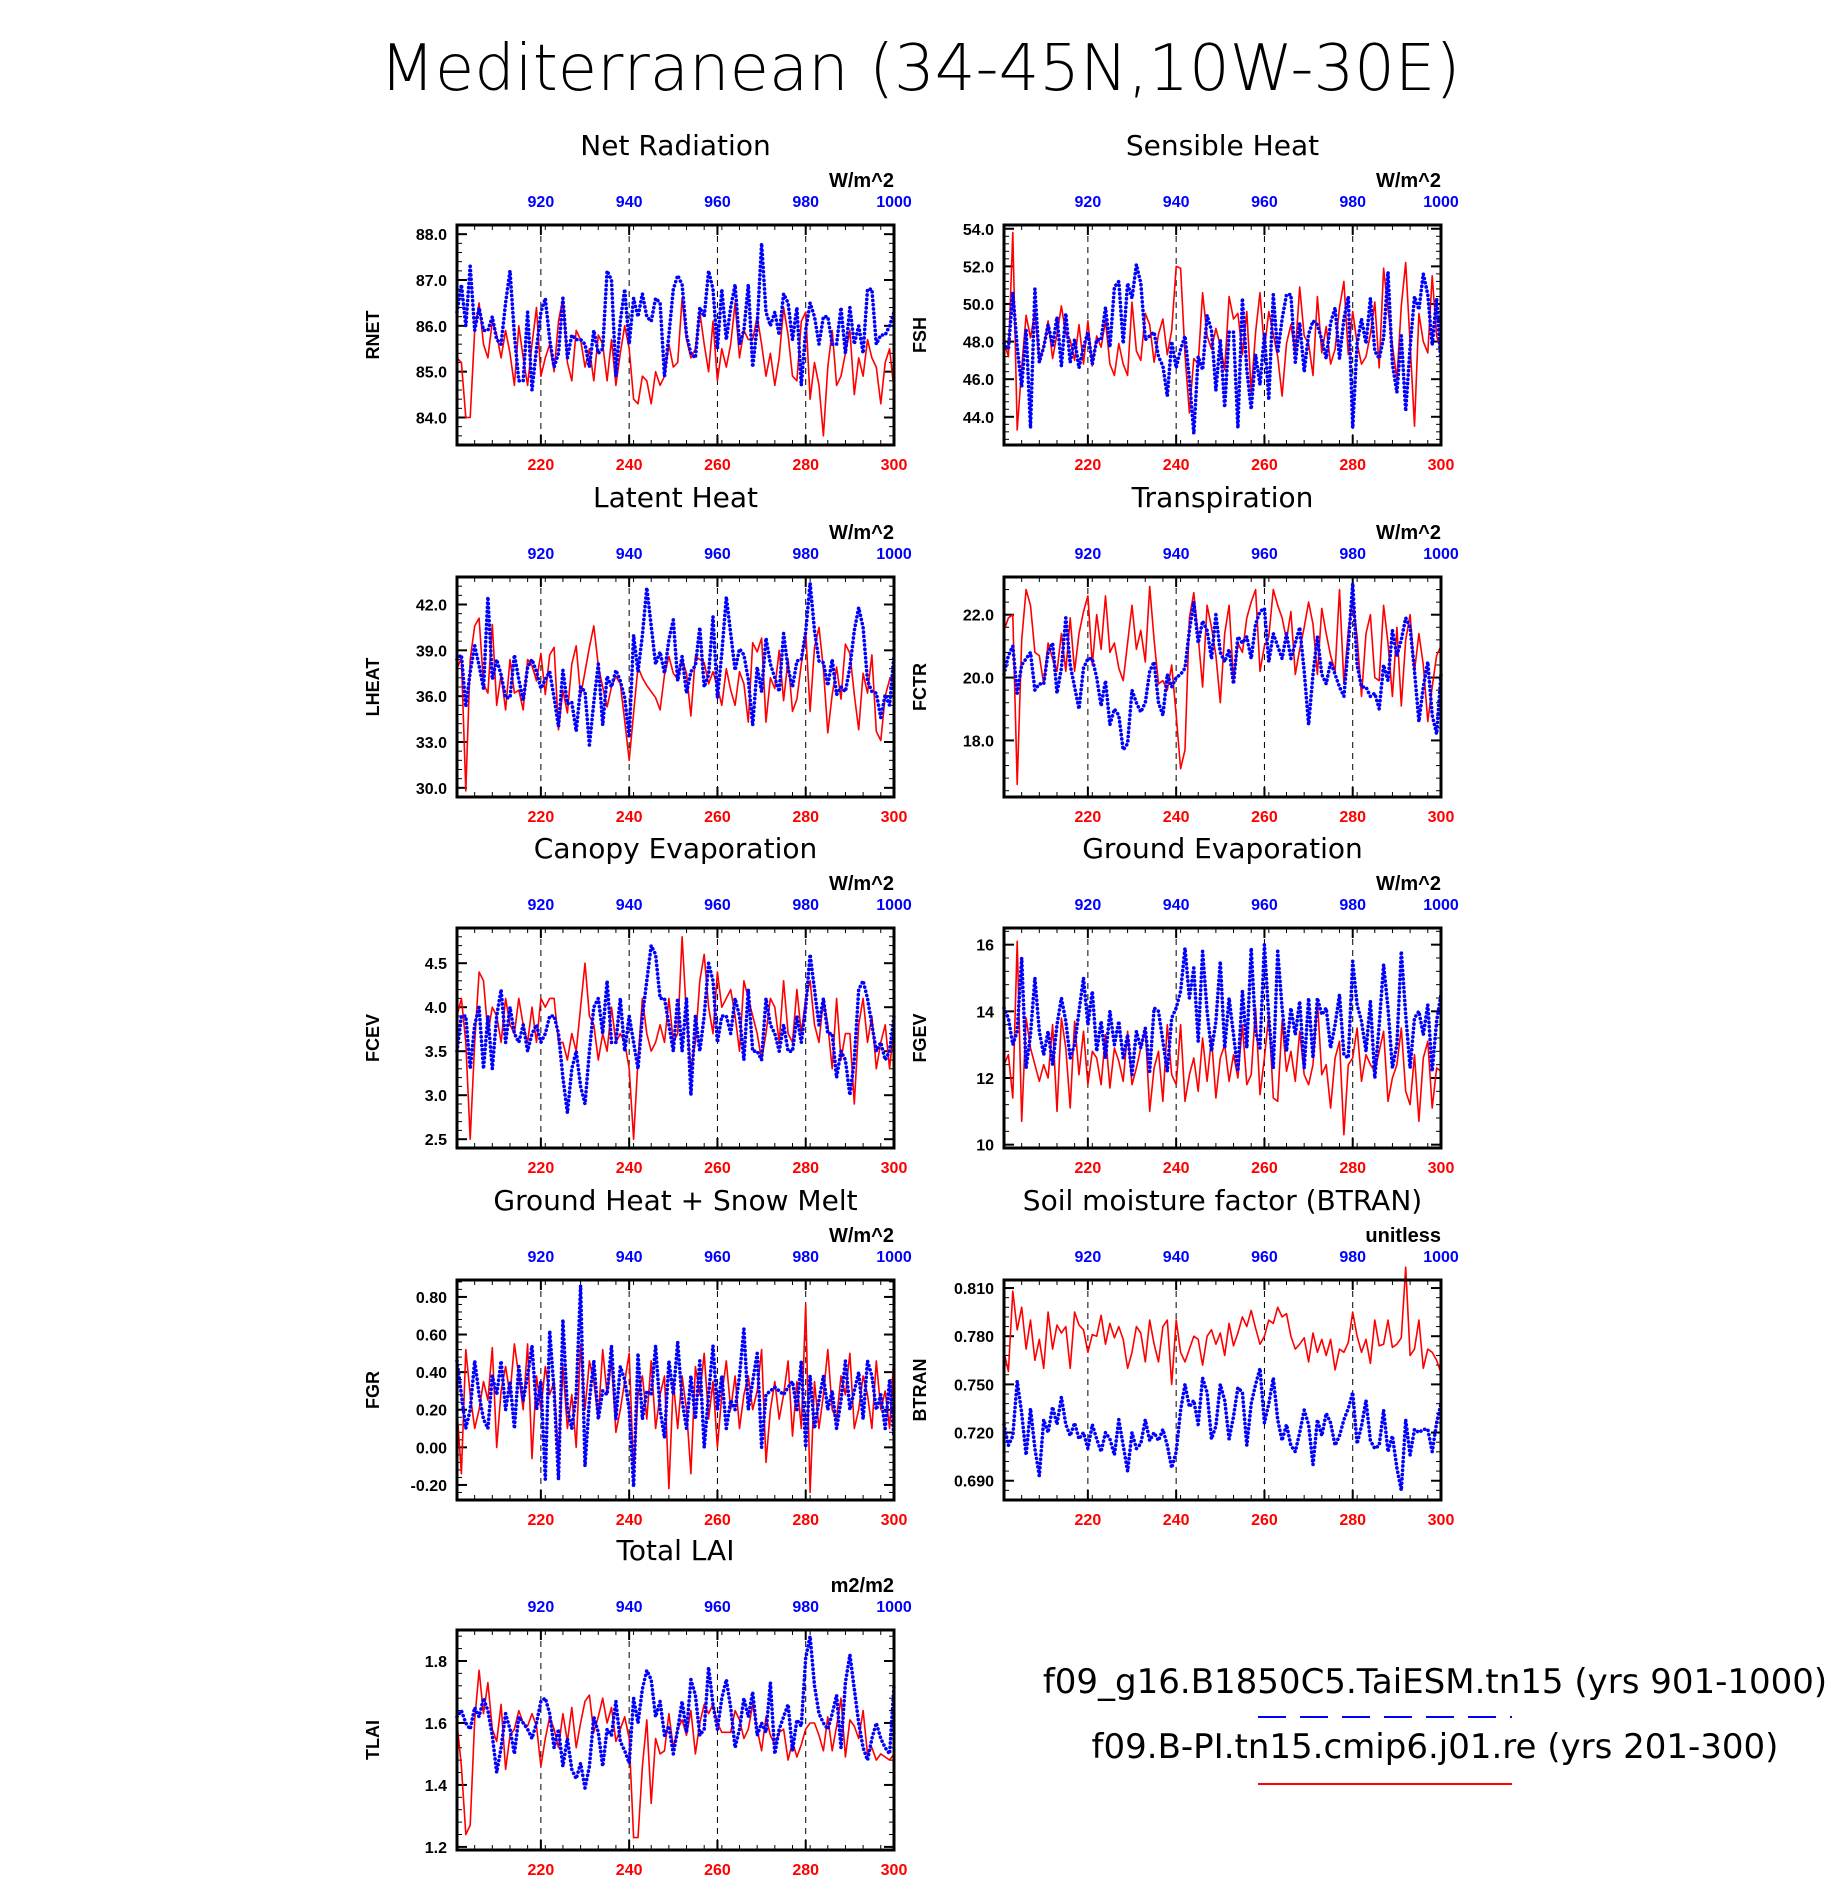 The width and height of the screenshot is (1836, 1884). Describe the element at coordinates (436, 1096) in the screenshot. I see `y-tick-label: 3.0` at that location.